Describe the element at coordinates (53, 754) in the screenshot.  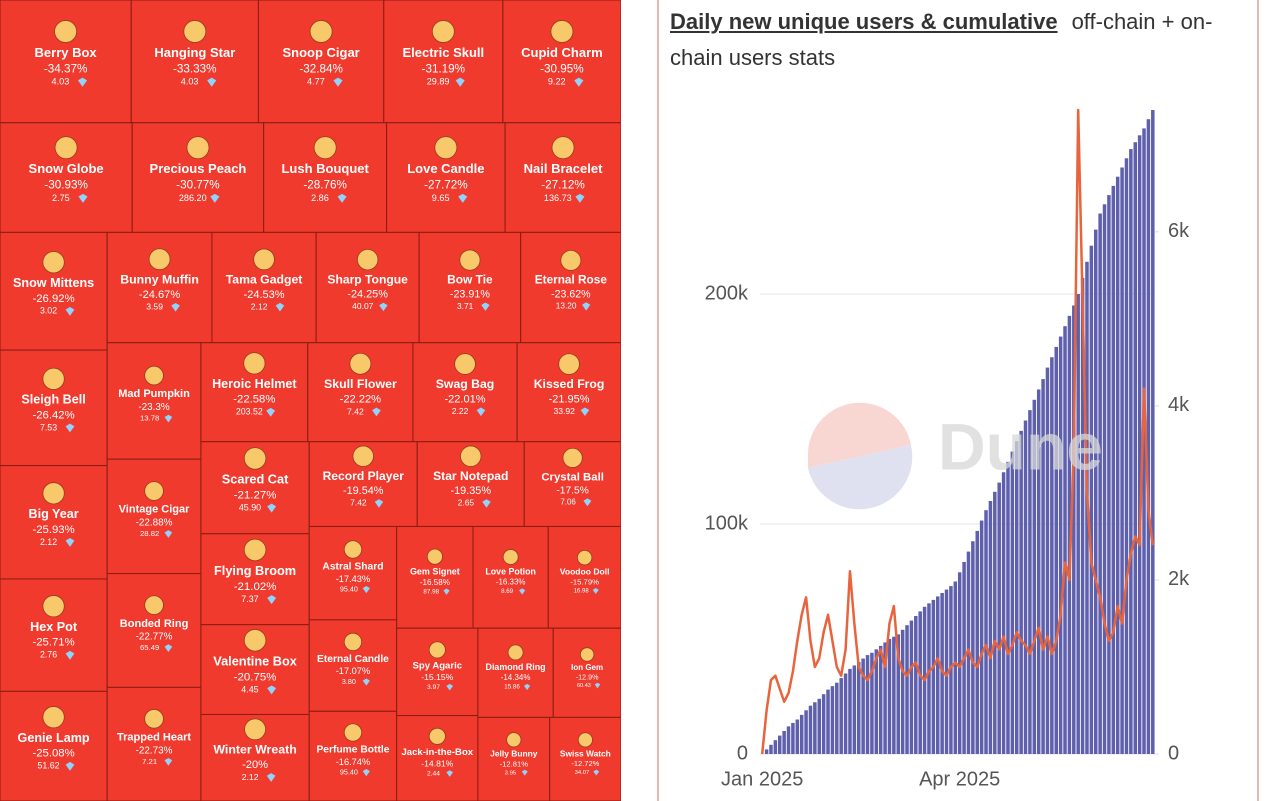
I see `gift-change: -25.08%` at that location.